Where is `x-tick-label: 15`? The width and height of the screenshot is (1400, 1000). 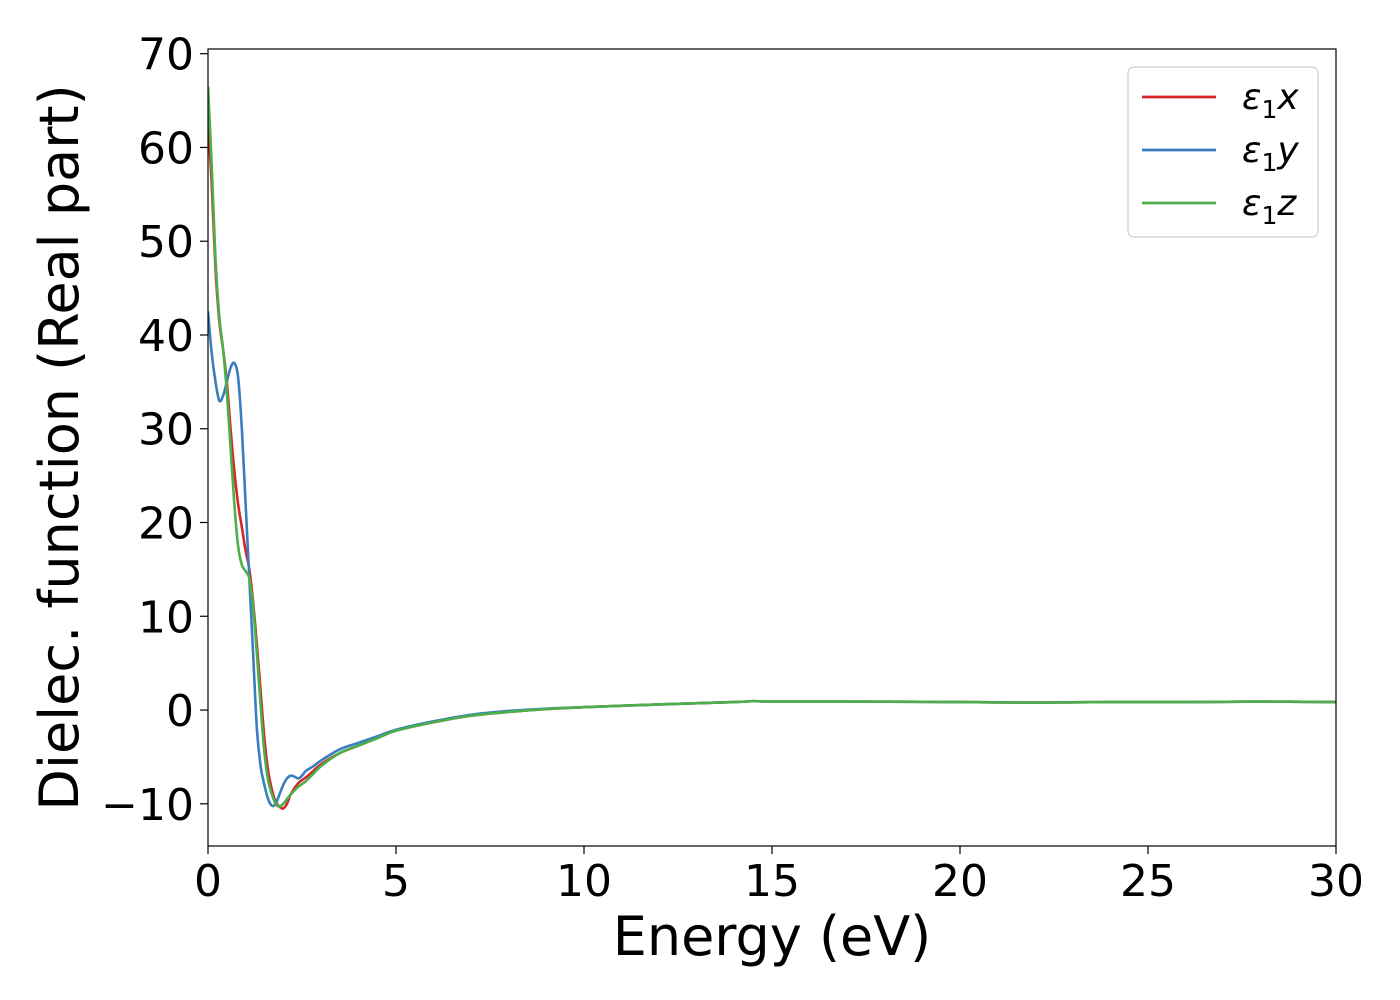
x-tick-label: 15 is located at coordinates (772, 881).